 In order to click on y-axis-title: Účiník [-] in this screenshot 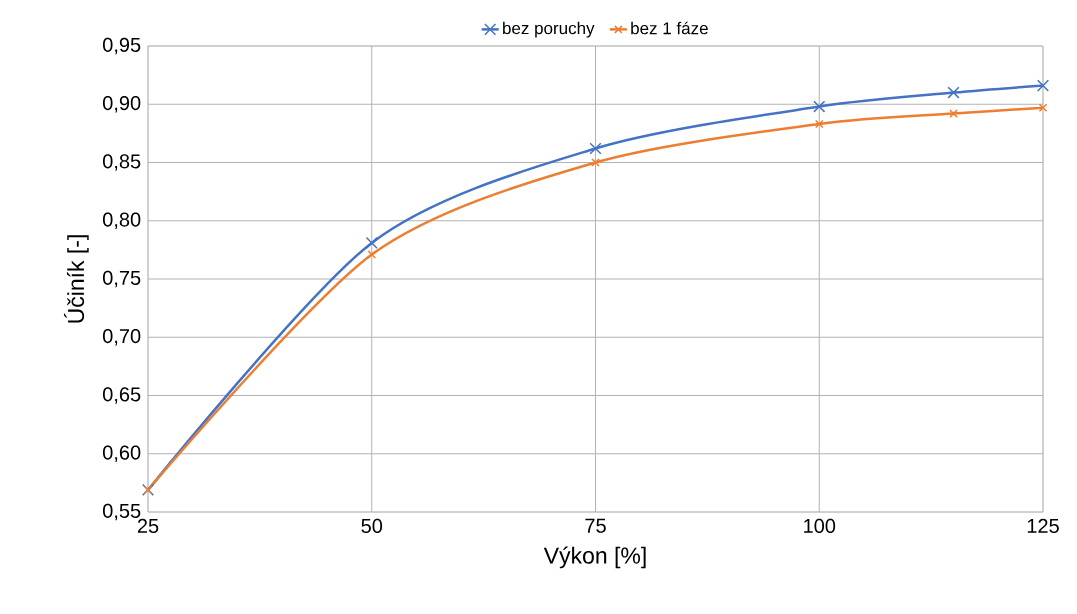, I will do `click(76, 279)`.